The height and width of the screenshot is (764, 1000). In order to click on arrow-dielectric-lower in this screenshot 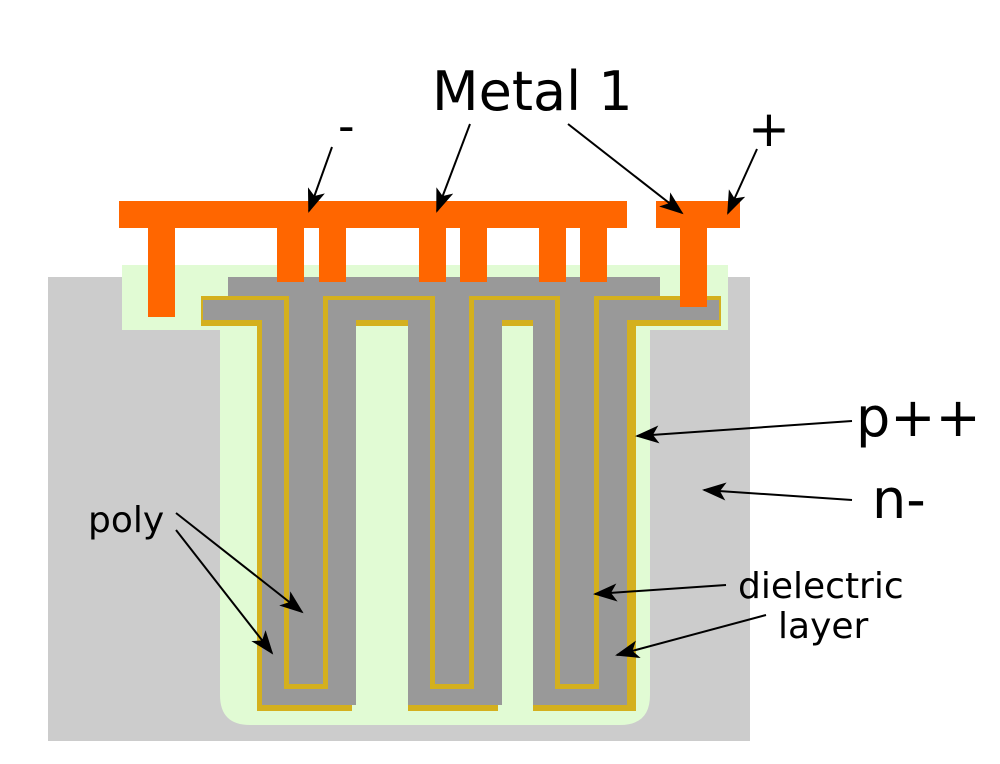, I will do `click(691, 636)`.